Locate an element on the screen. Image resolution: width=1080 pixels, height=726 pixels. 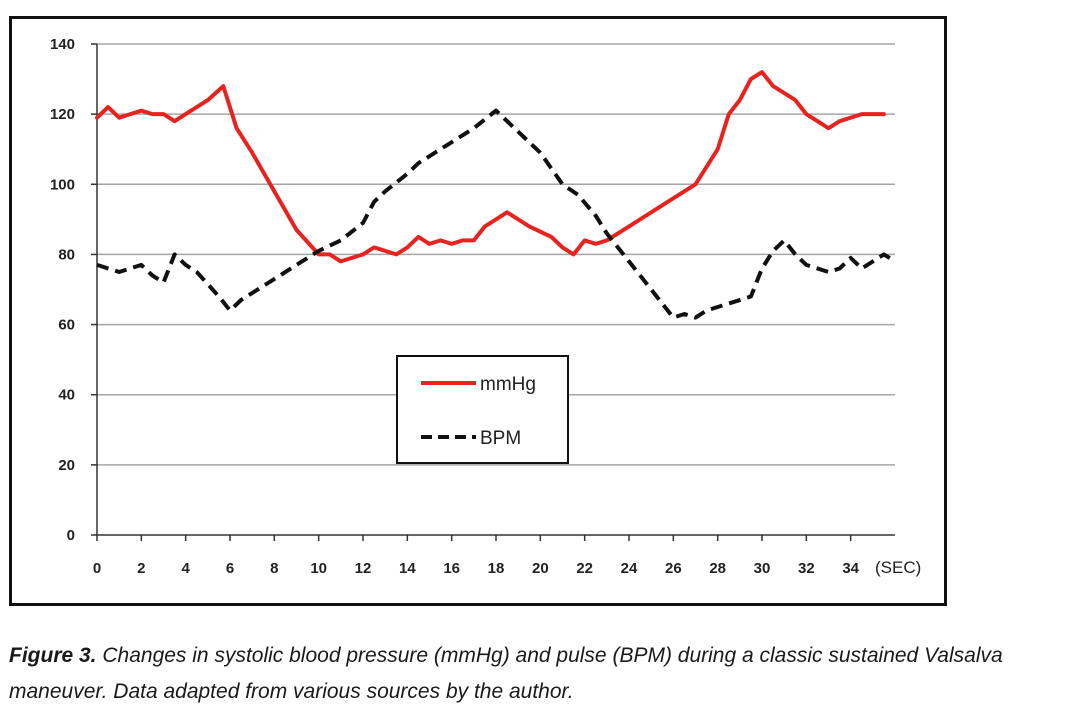
x-tick-label-12: 12 is located at coordinates (363, 568).